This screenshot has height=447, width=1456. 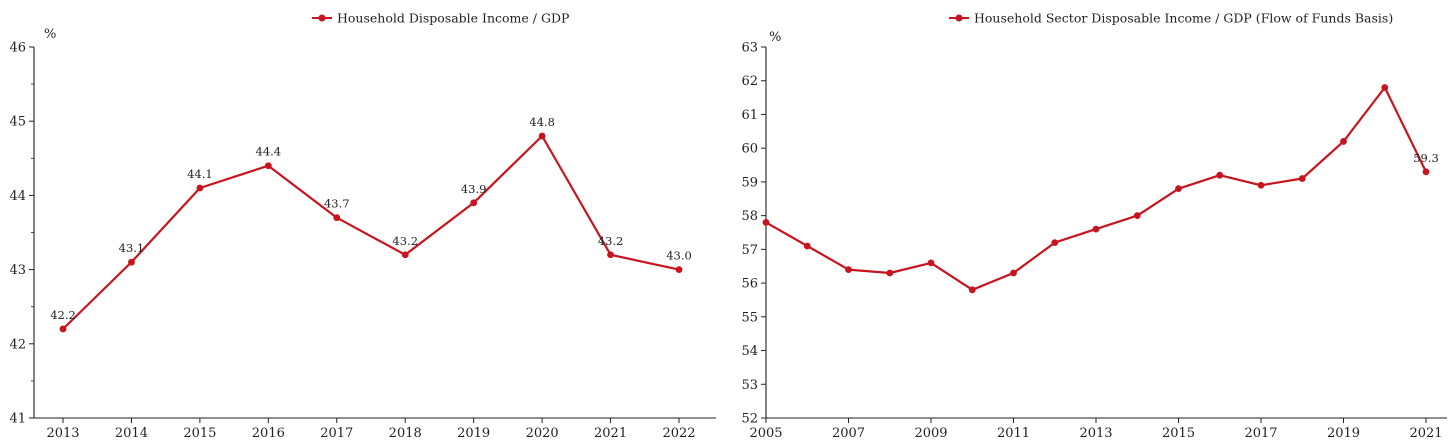 What do you see at coordinates (749, 351) in the screenshot?
I see `right-y-tick-label: 54` at bounding box center [749, 351].